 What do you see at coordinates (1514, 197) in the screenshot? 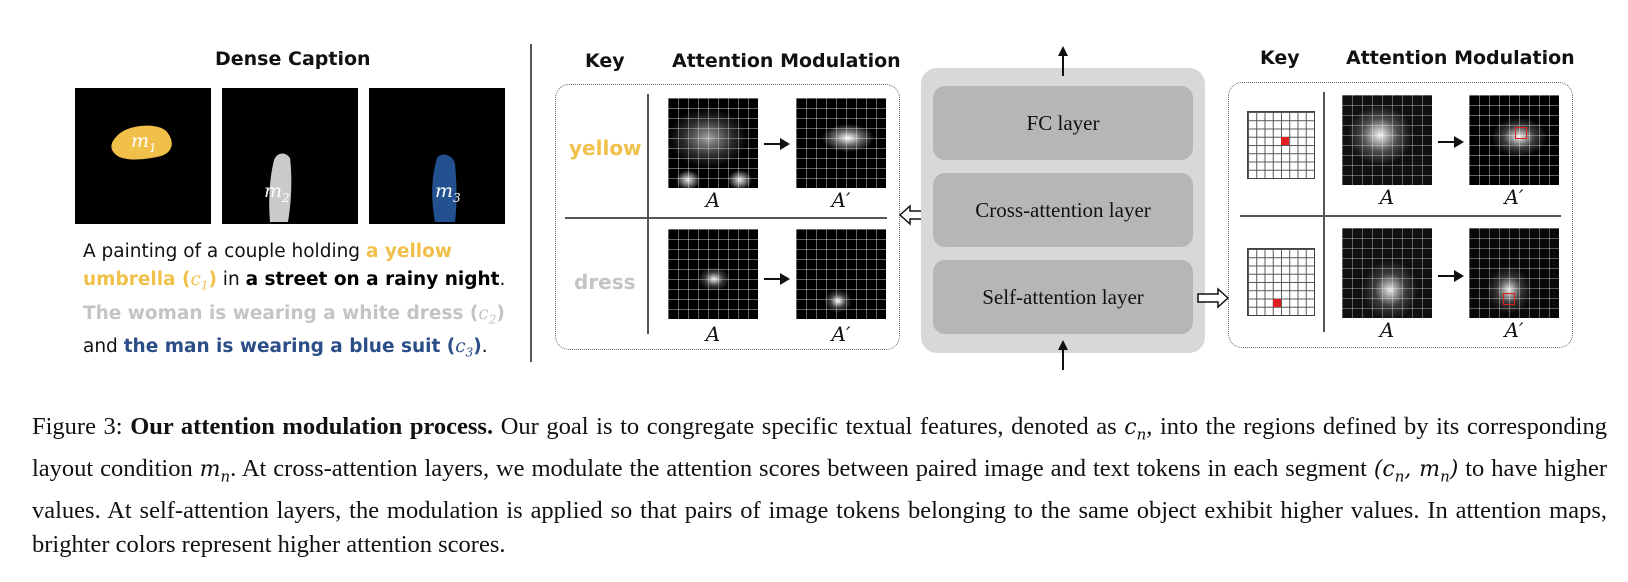
I see `label-Aprime-right-row1: A′` at bounding box center [1514, 197].